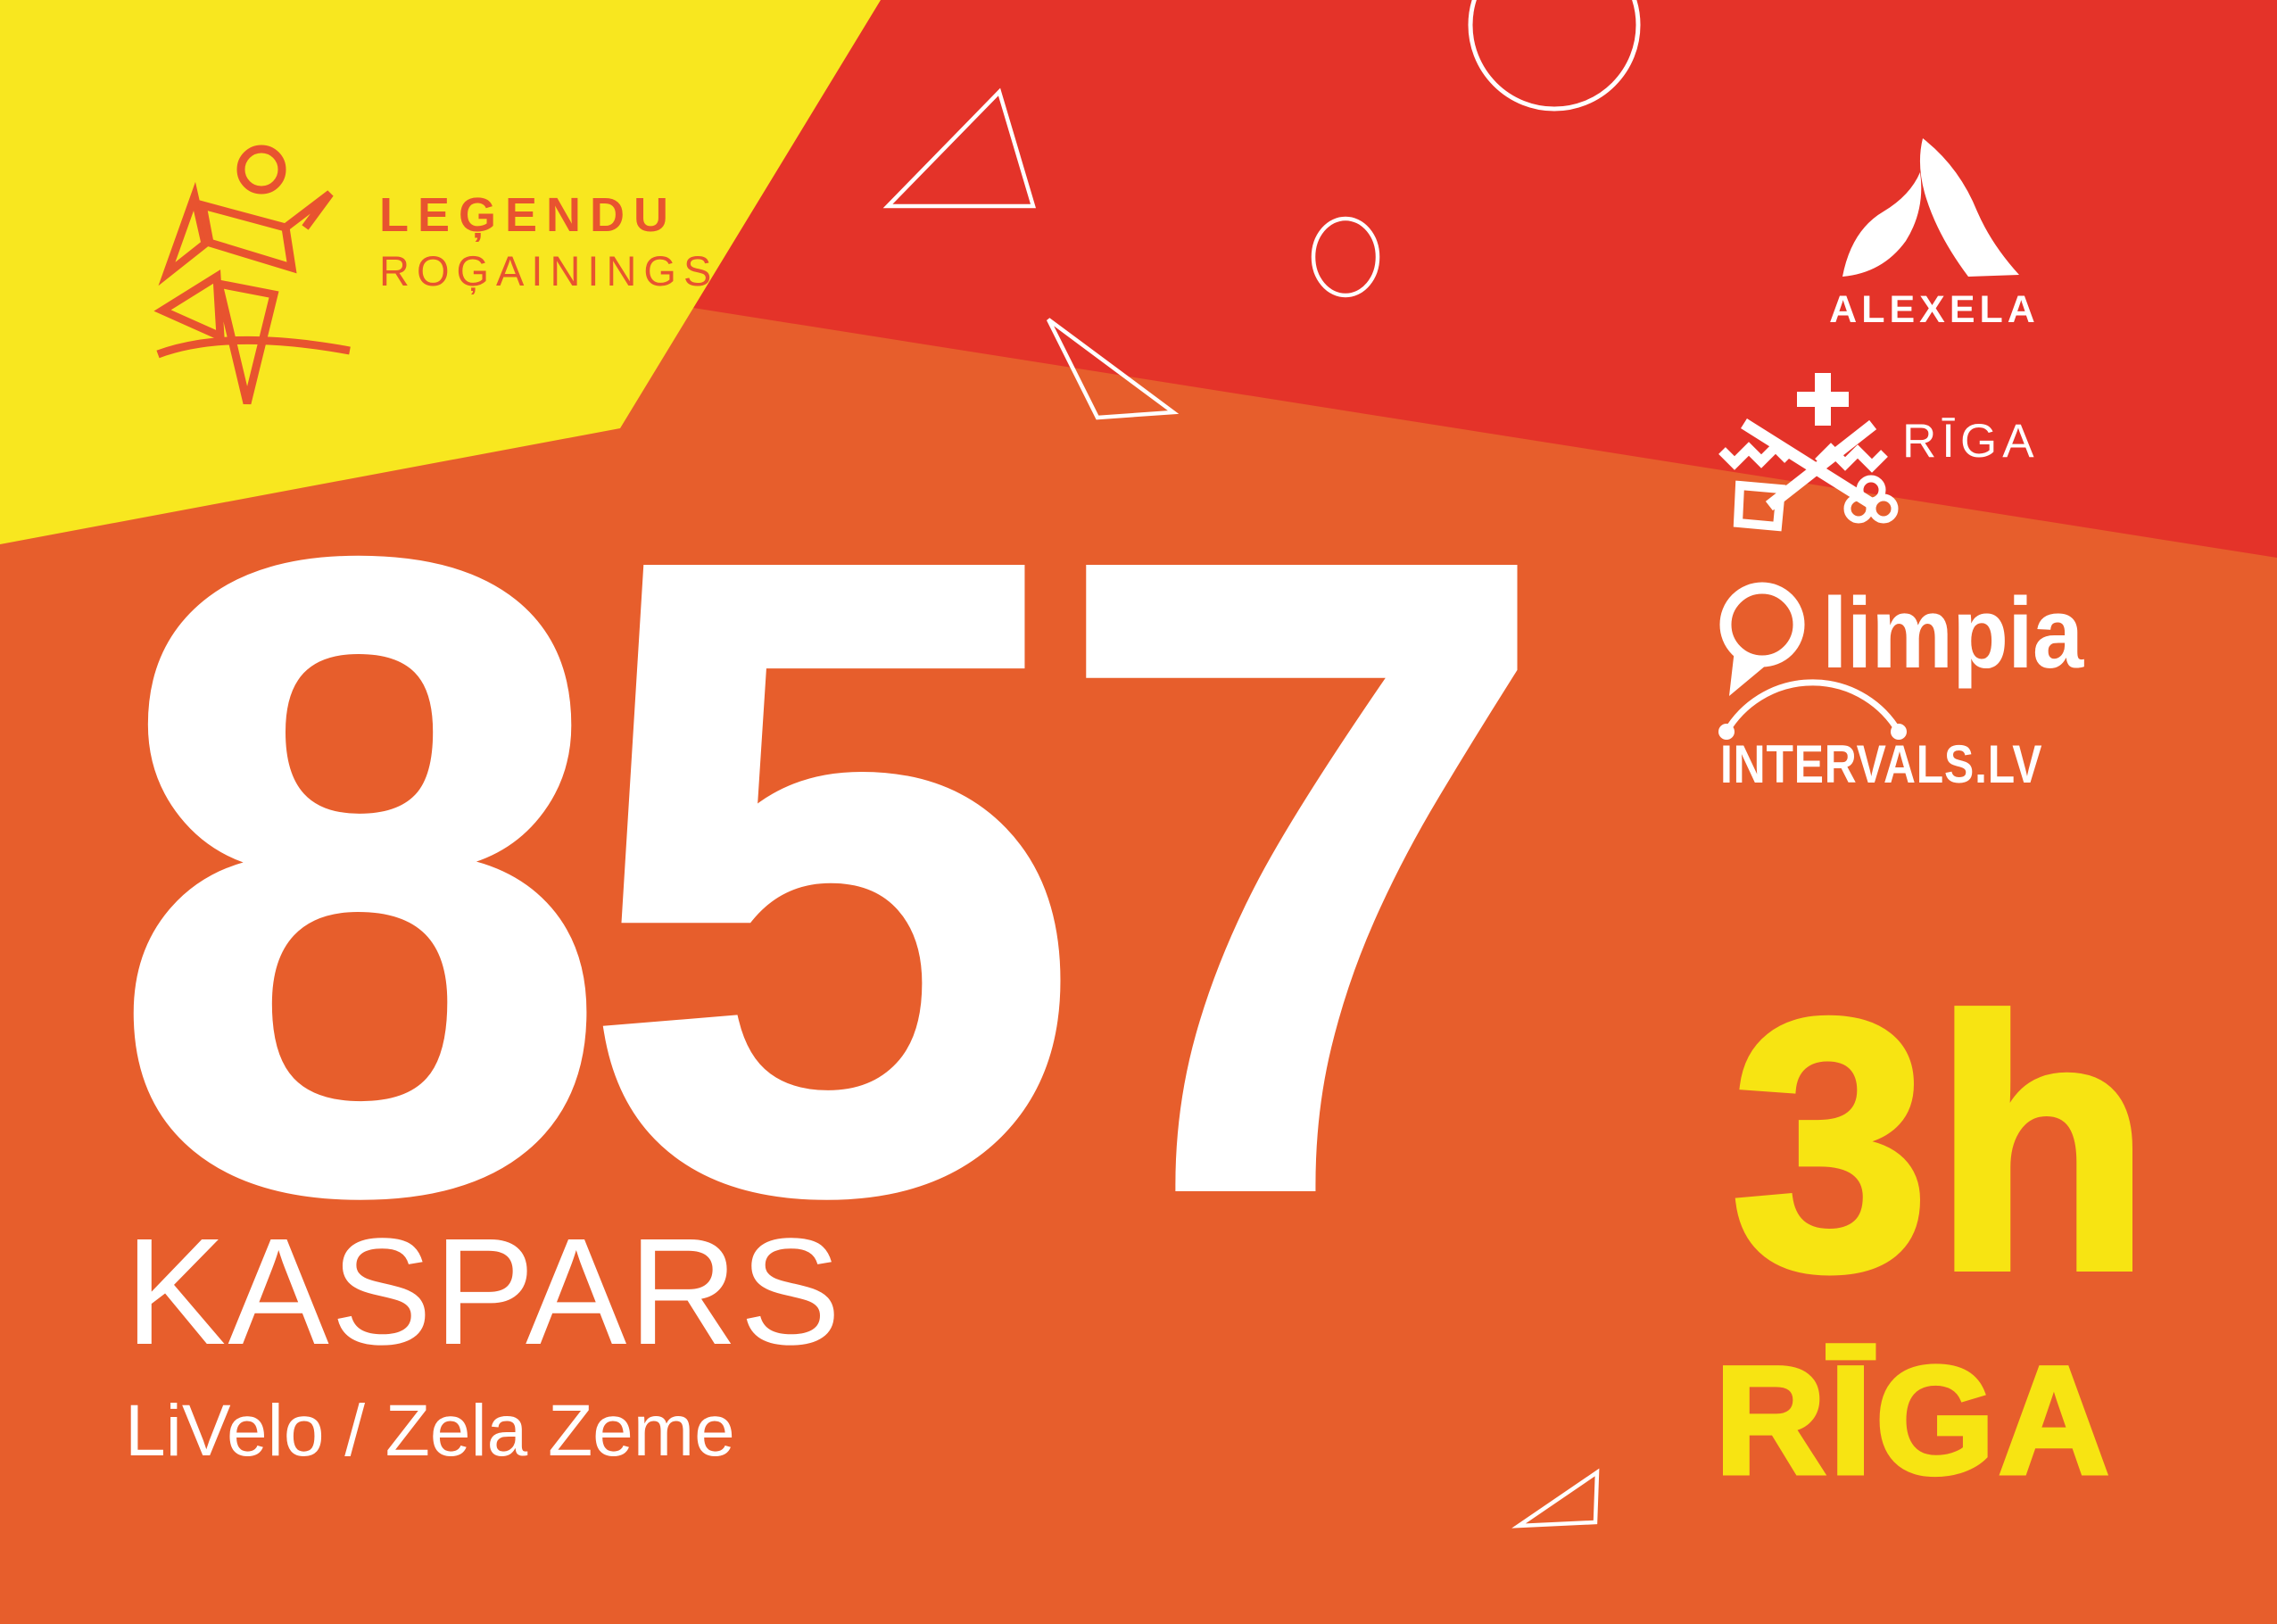  What do you see at coordinates (960, 148) in the screenshot?
I see `triangle-outline-large-icon` at bounding box center [960, 148].